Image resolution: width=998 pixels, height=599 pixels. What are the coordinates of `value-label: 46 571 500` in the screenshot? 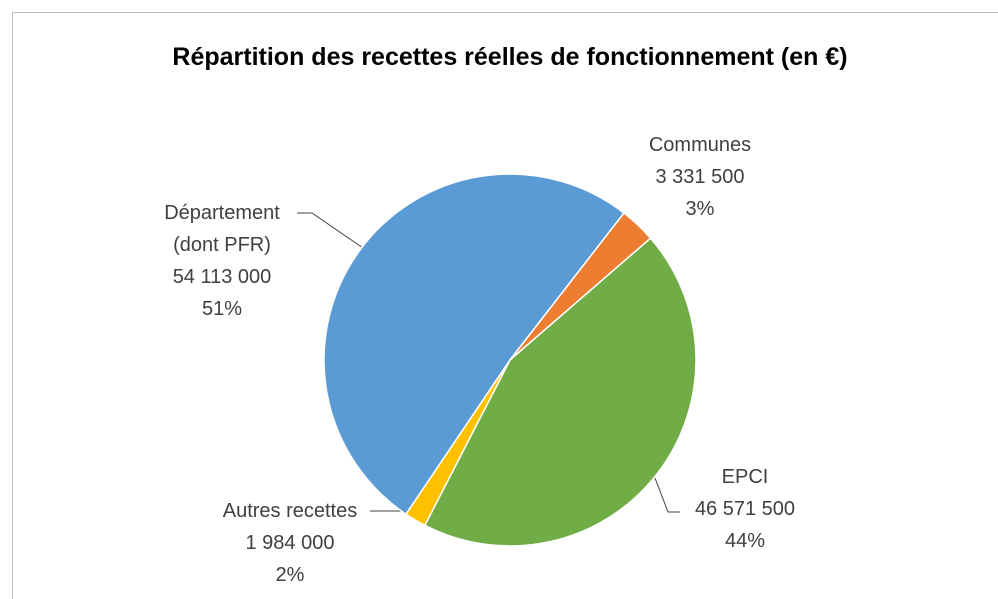 It's located at (745, 509).